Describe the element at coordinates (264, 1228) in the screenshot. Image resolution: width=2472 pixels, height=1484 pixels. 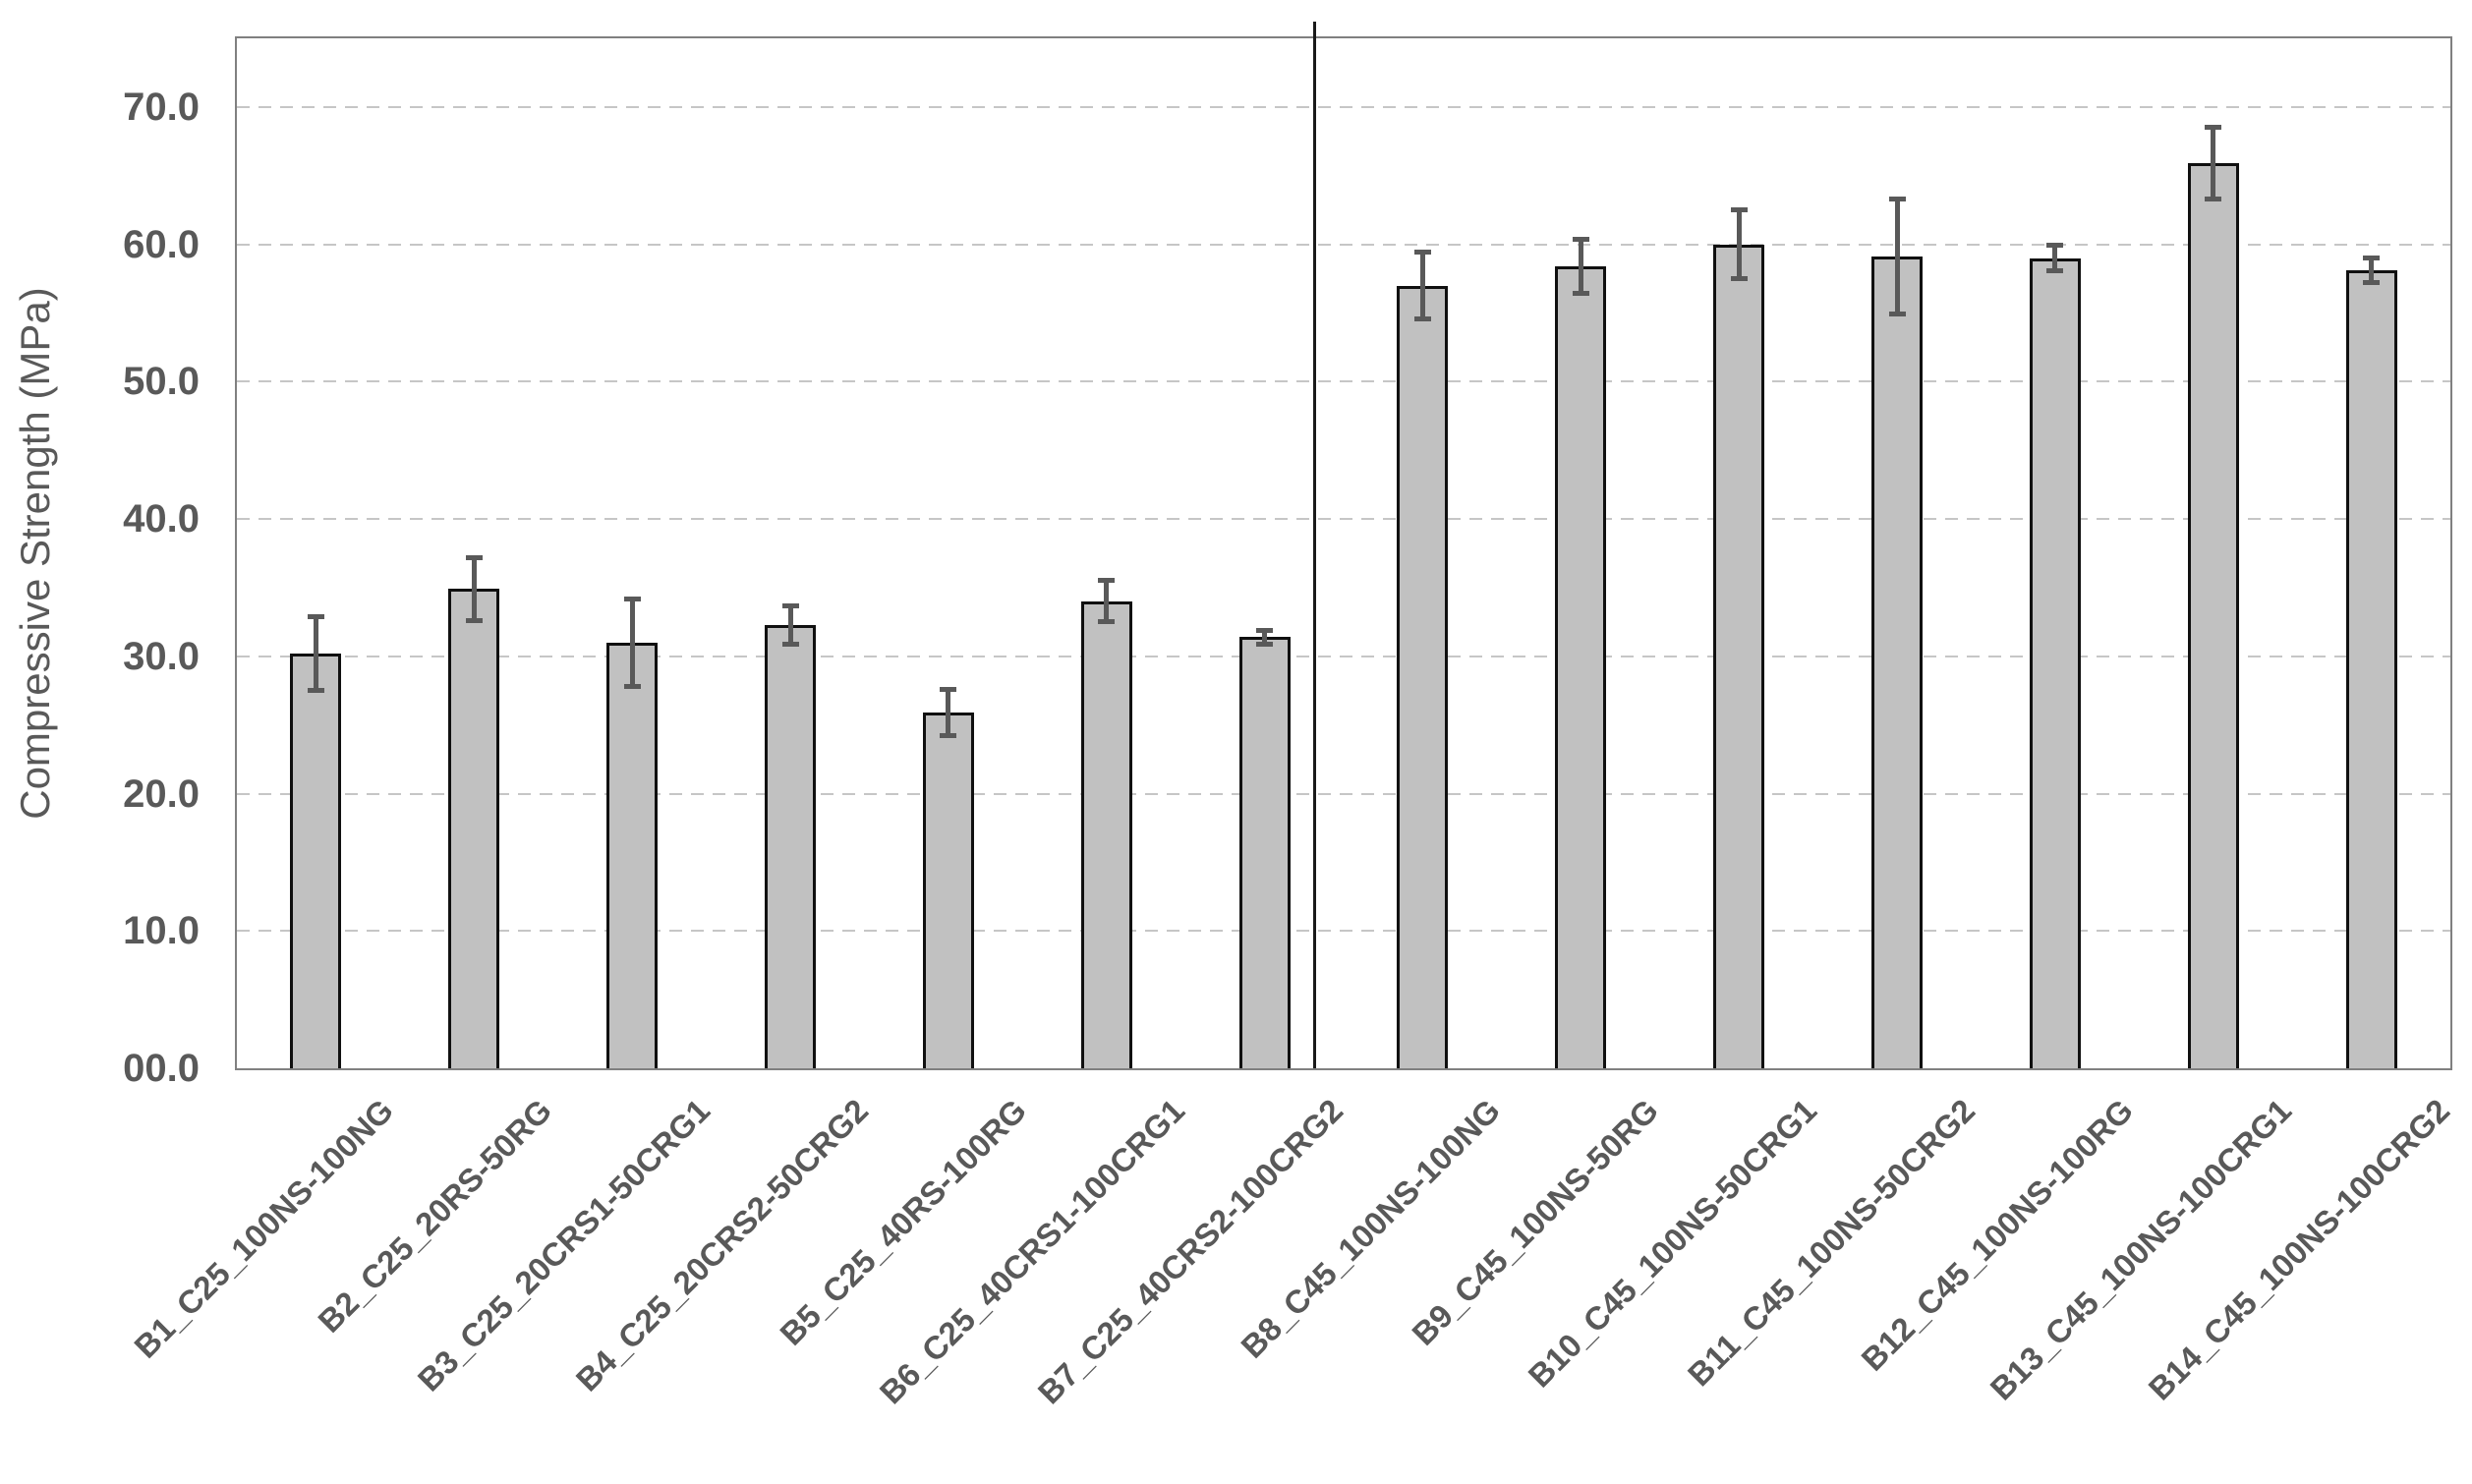
I see `x-tick-label-text: B1_C25_100NS-100NG` at that location.